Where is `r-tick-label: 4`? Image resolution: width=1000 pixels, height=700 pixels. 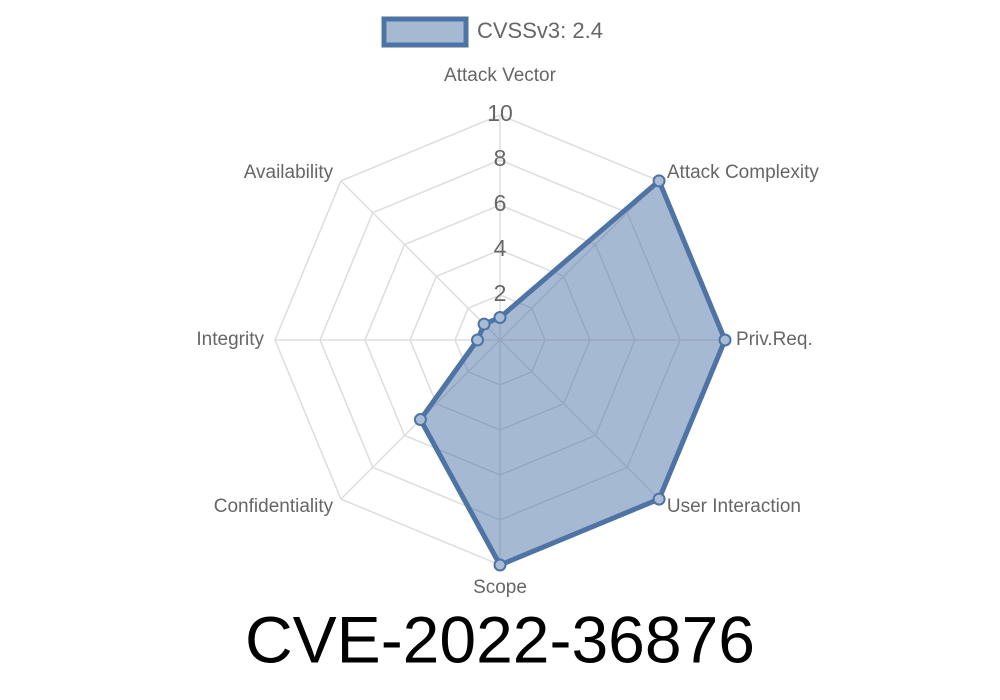 r-tick-label: 4 is located at coordinates (500, 248).